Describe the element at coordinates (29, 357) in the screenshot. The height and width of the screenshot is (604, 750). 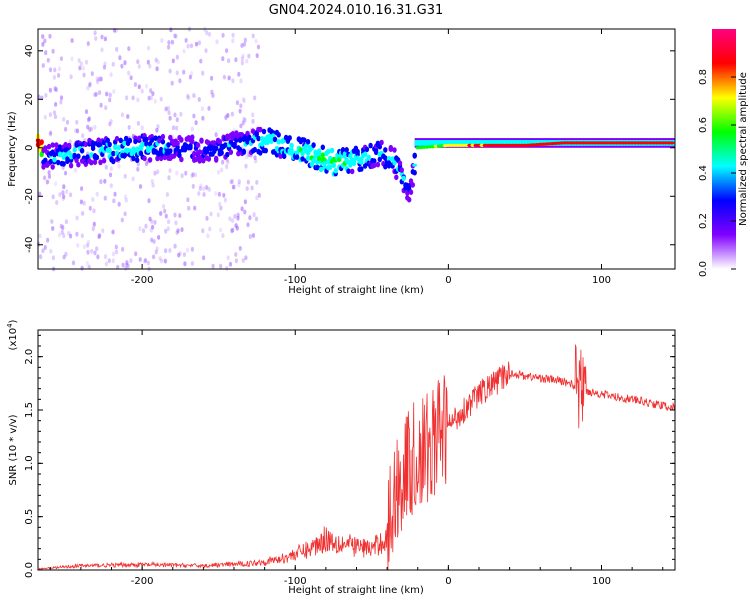
I see `snr-ytick-label: 2.0` at that location.